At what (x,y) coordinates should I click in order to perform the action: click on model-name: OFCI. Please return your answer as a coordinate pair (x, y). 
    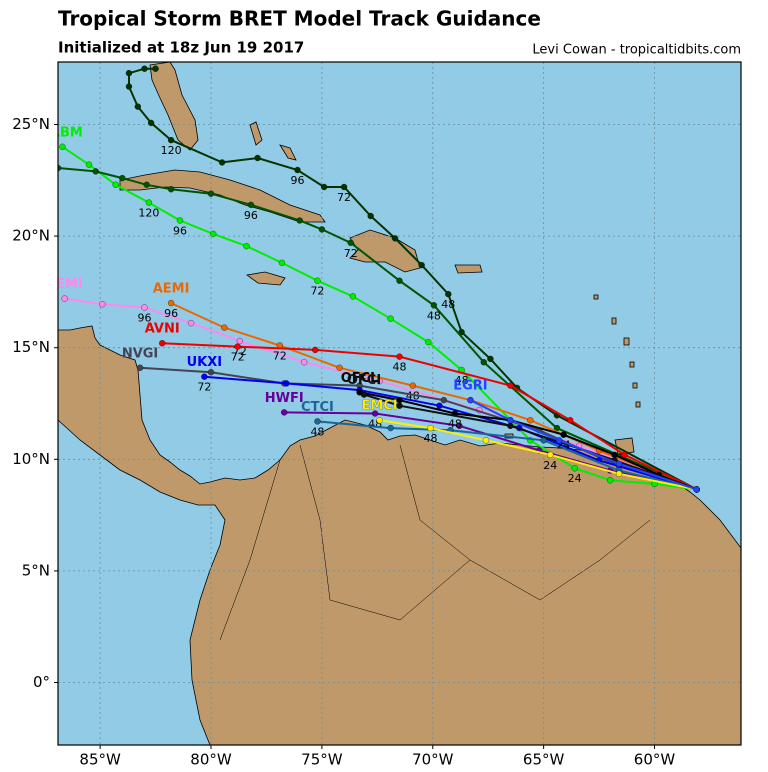
    Looking at the image, I should click on (364, 380).